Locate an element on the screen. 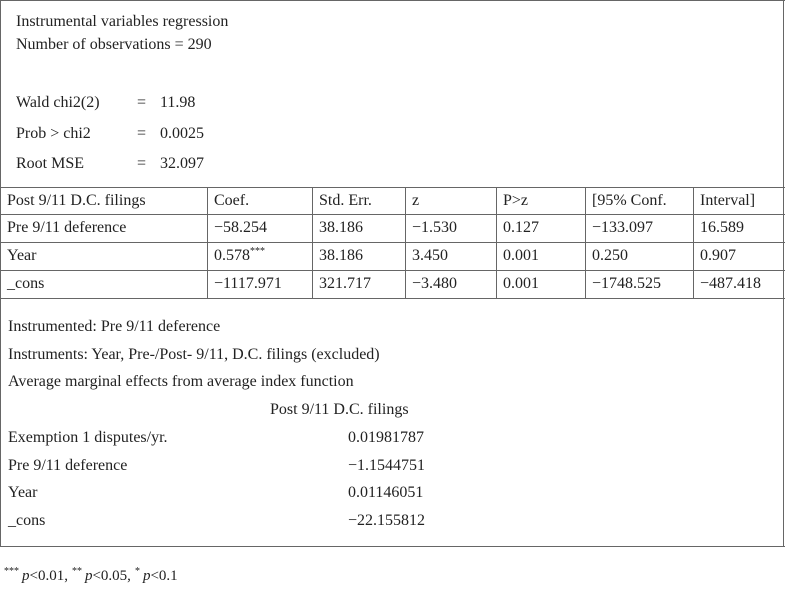  cell: 0.907 is located at coordinates (718, 255).